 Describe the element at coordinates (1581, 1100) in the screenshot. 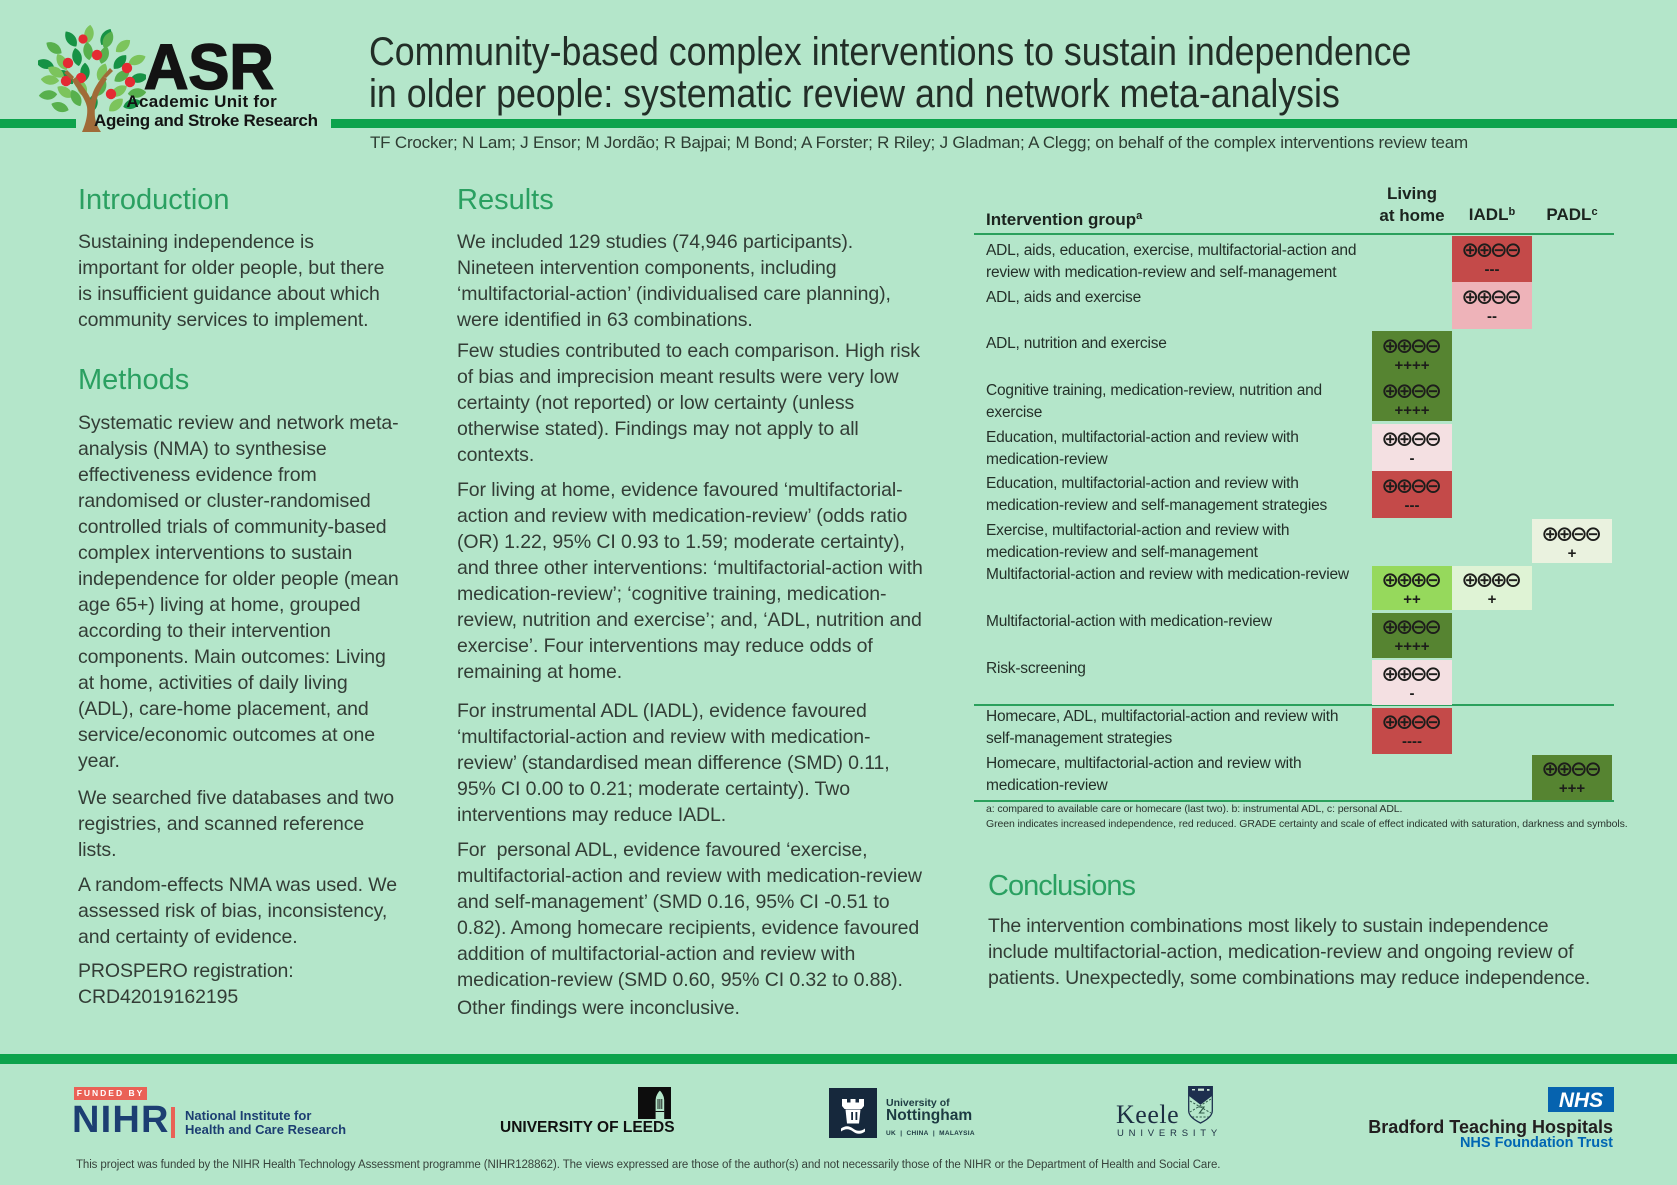

I see `svg-text: NHS` at that location.